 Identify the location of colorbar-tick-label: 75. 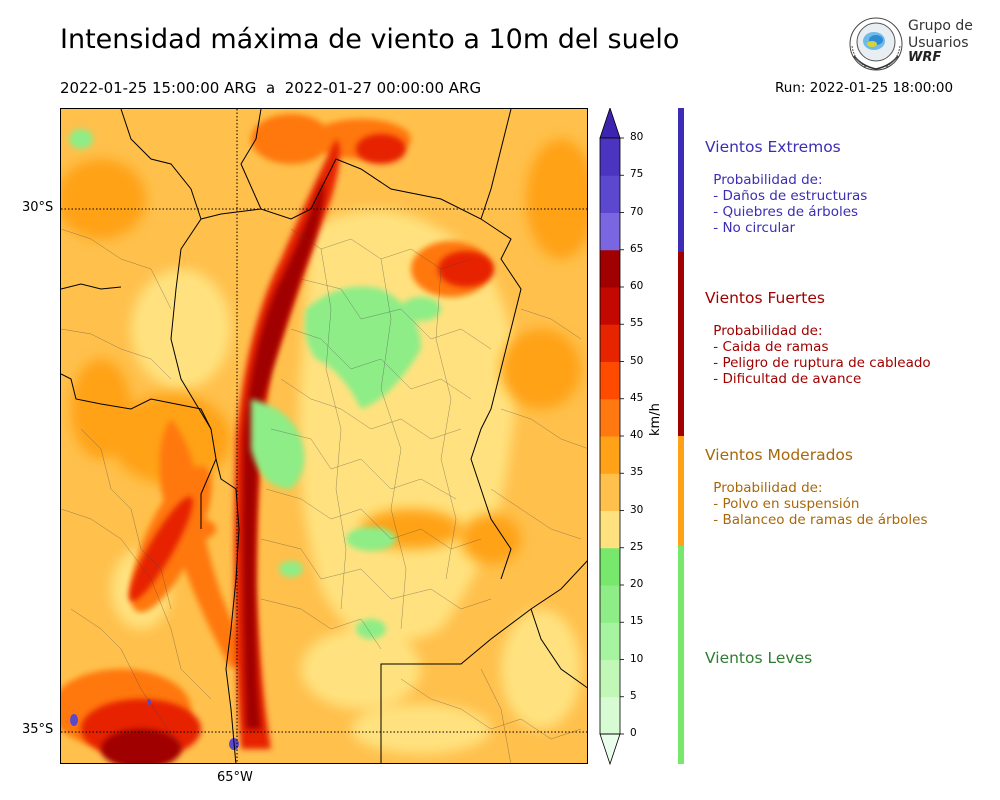
(637, 174).